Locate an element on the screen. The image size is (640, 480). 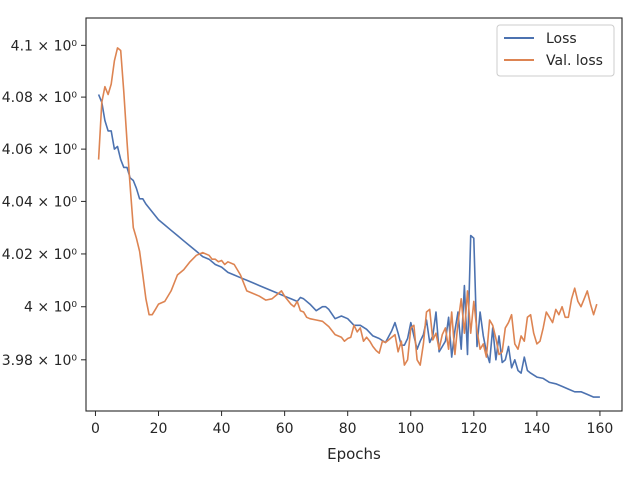
x-tick-label: 60 is located at coordinates (285, 429).